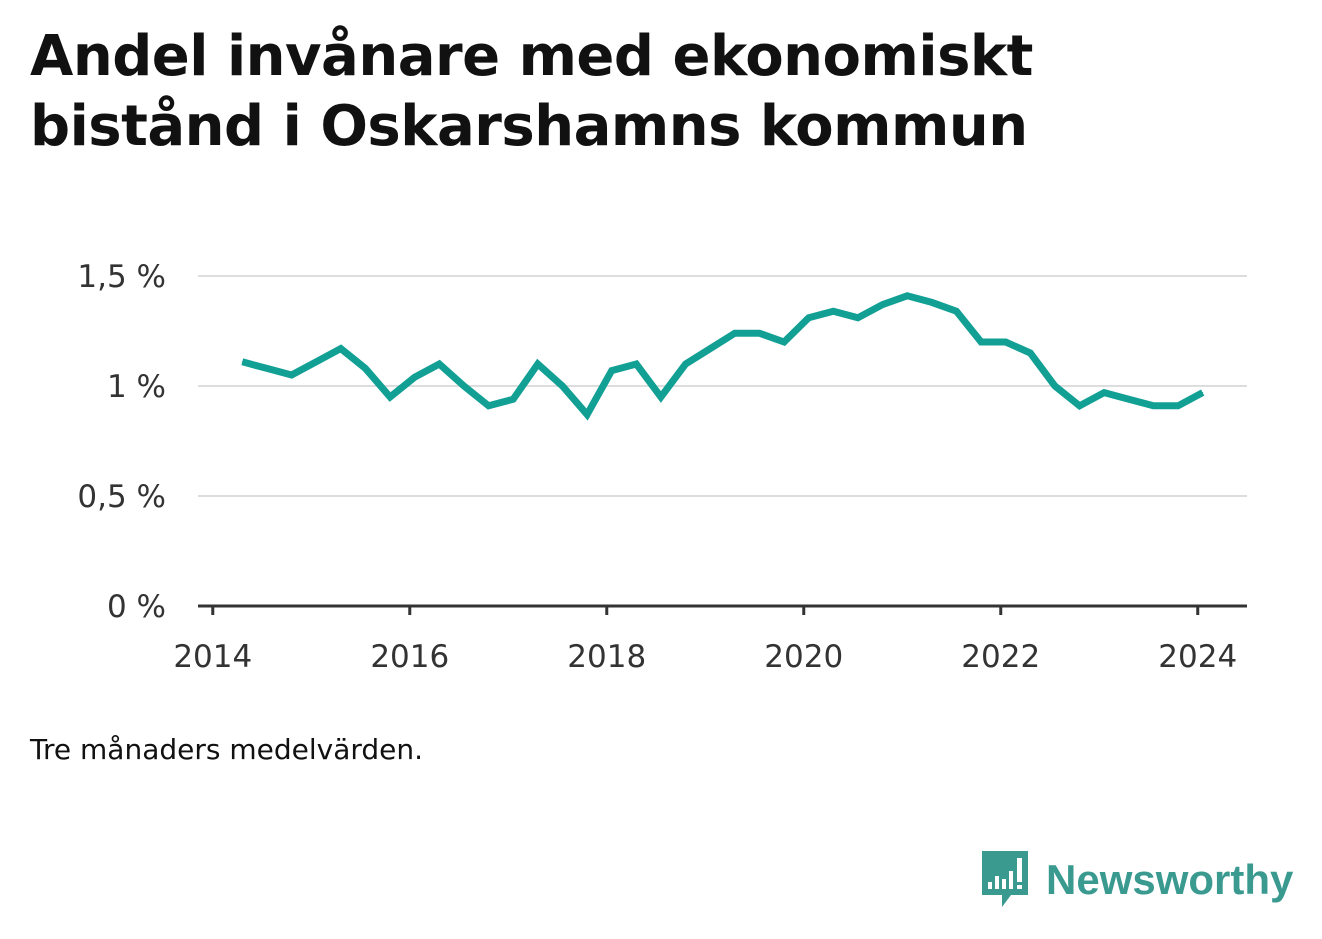 This screenshot has width=1322, height=939. Describe the element at coordinates (212, 657) in the screenshot. I see `x-tick-label: 2014` at that location.